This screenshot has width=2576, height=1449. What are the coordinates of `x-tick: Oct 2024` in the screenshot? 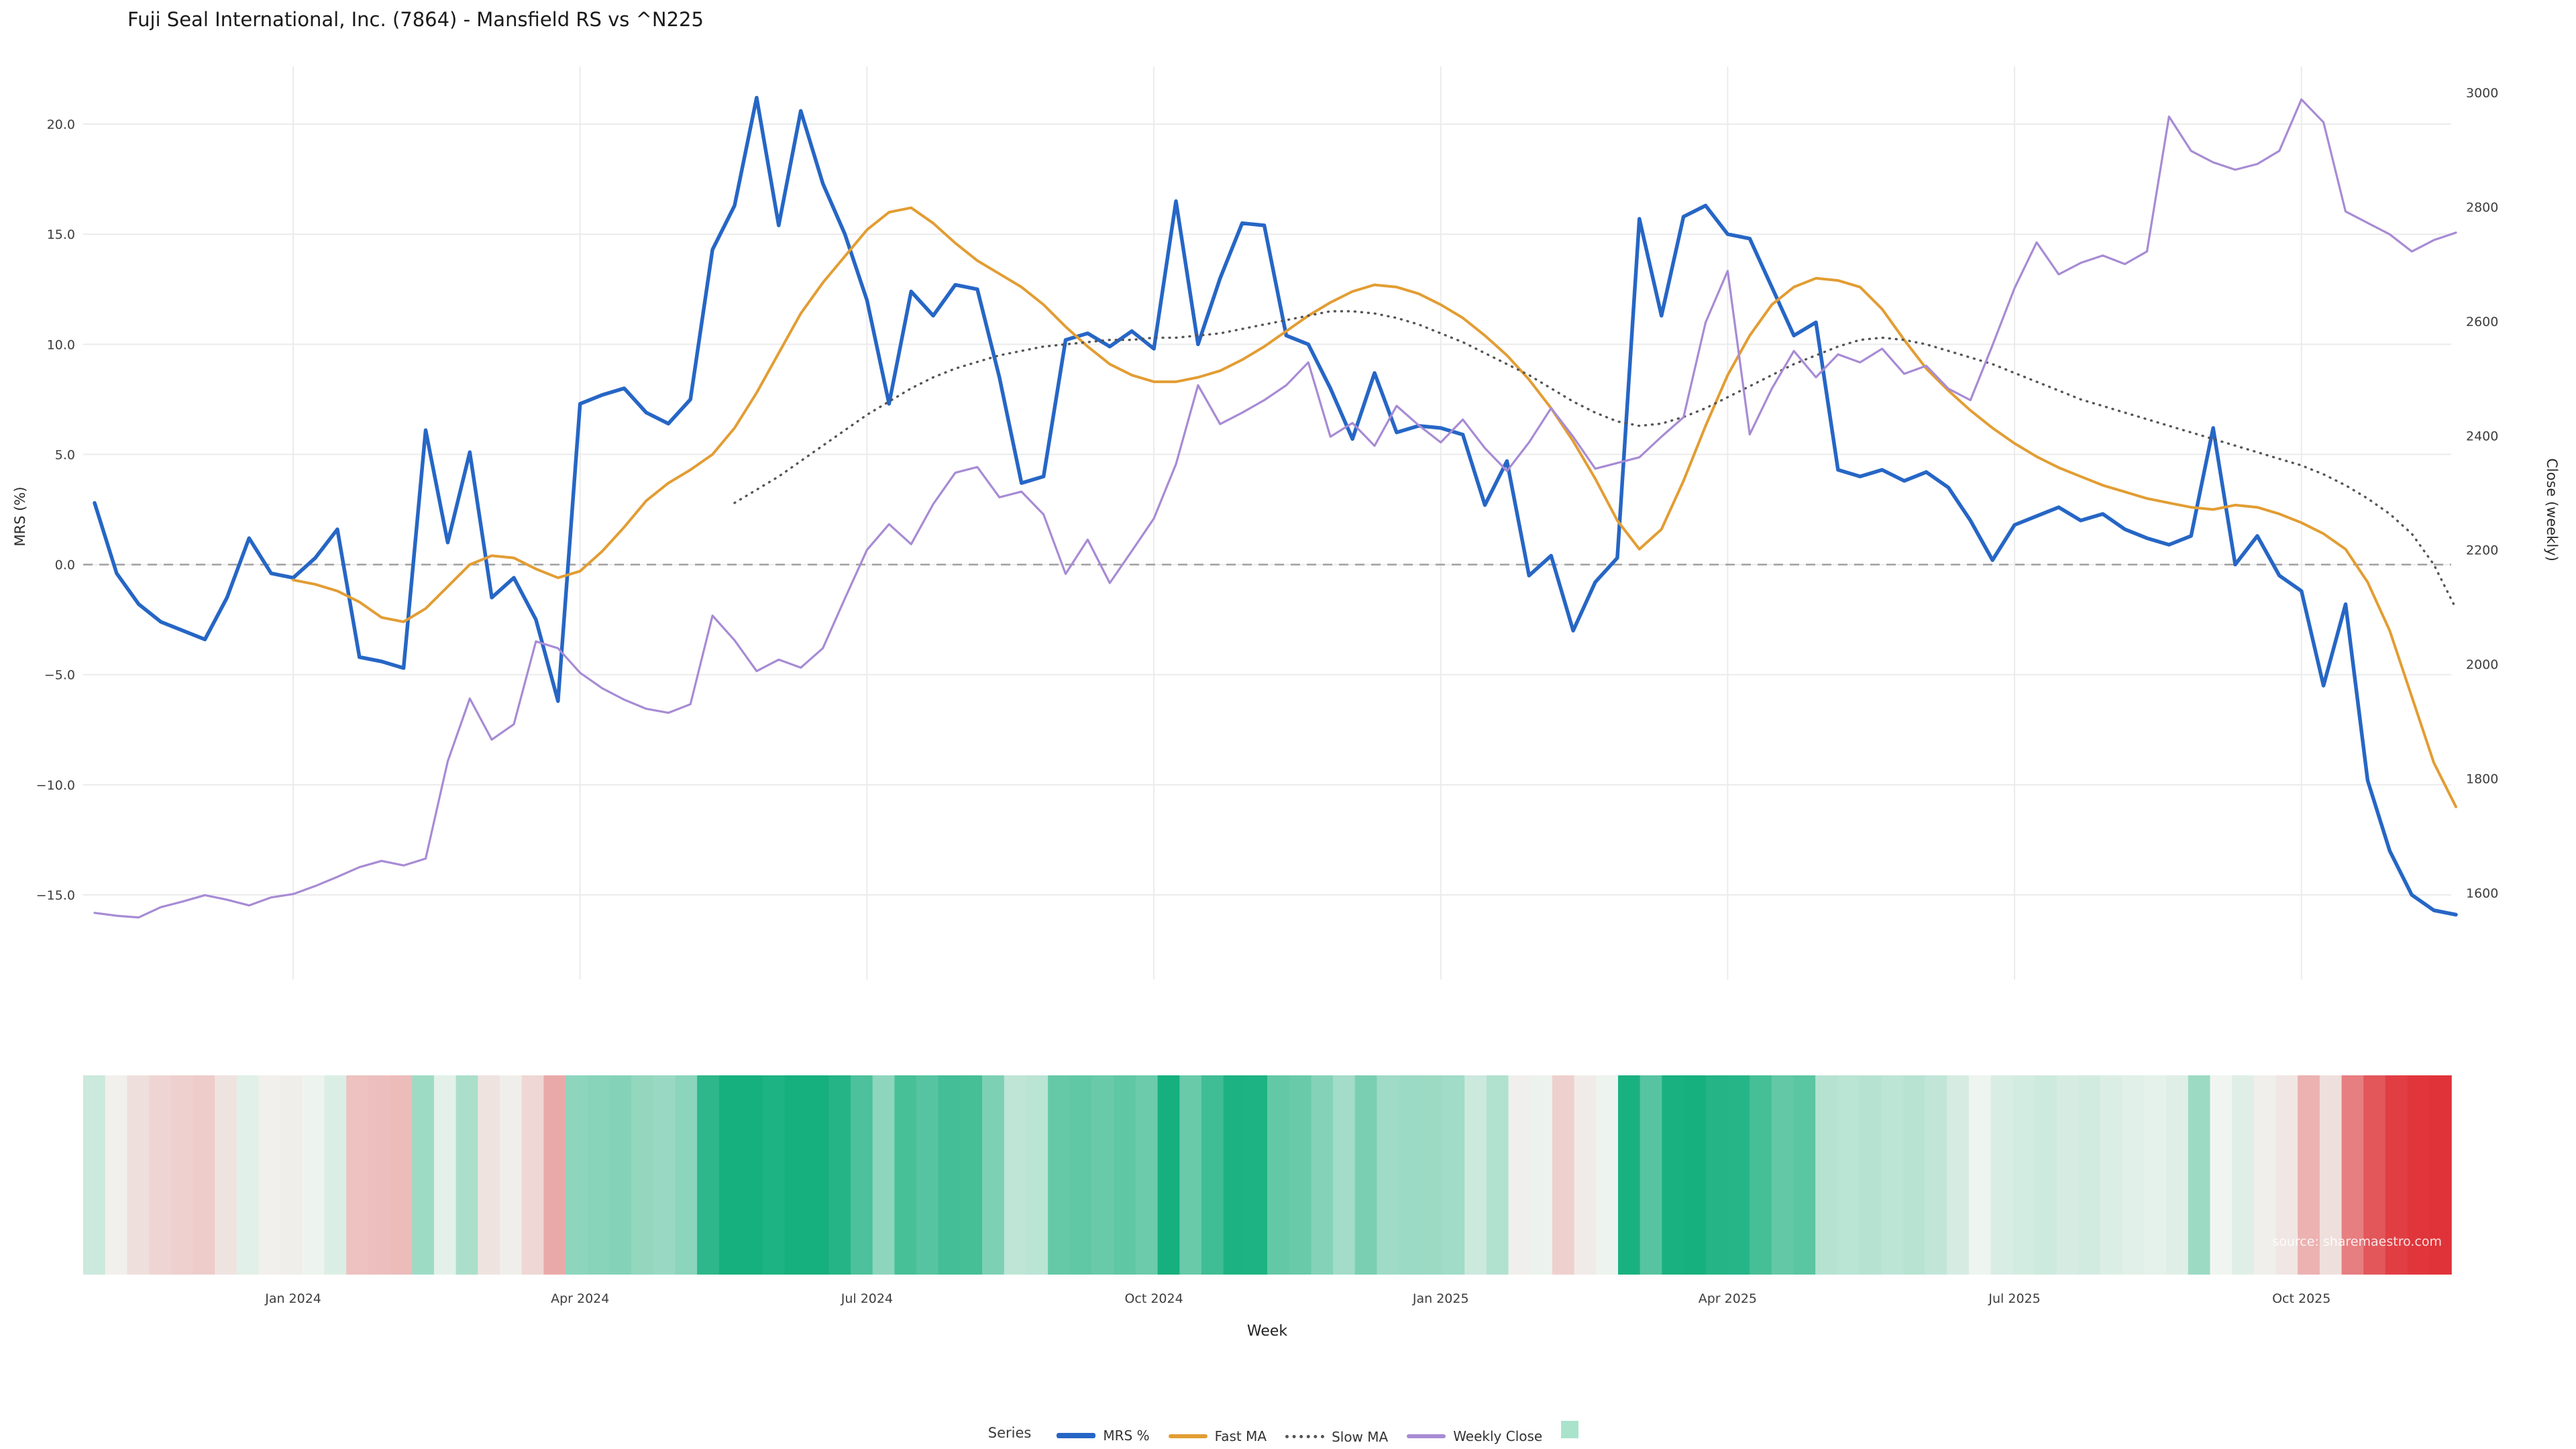 It's located at (1153, 1298).